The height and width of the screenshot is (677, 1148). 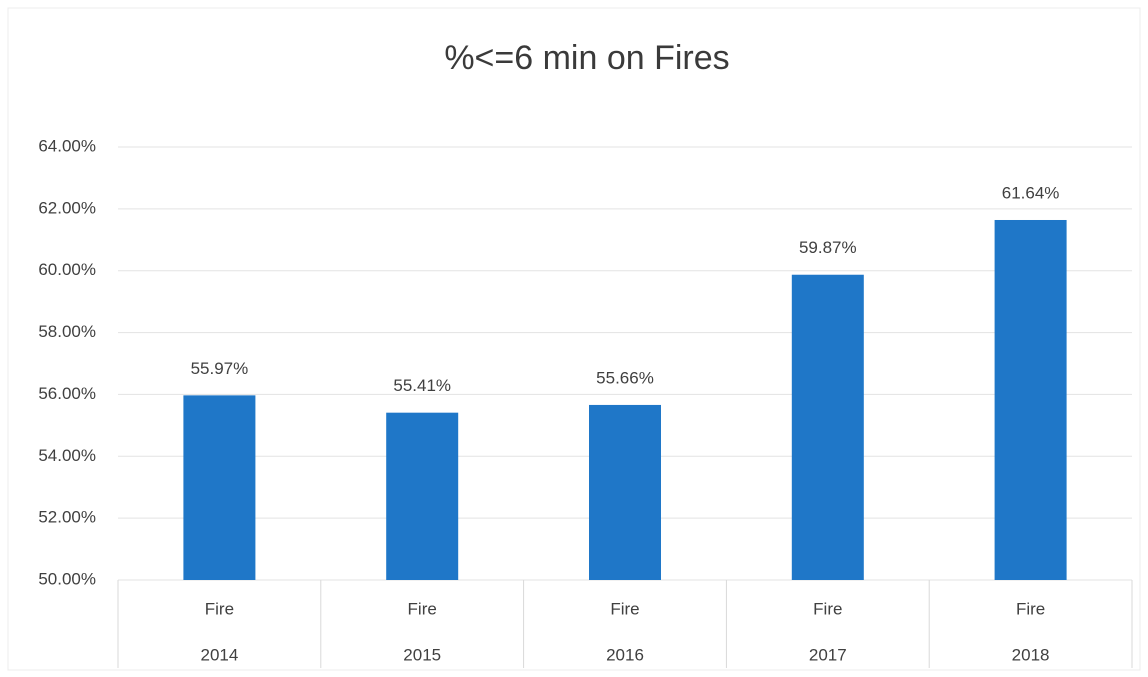 What do you see at coordinates (828, 247) in the screenshot?
I see `data-label: 59.87%` at bounding box center [828, 247].